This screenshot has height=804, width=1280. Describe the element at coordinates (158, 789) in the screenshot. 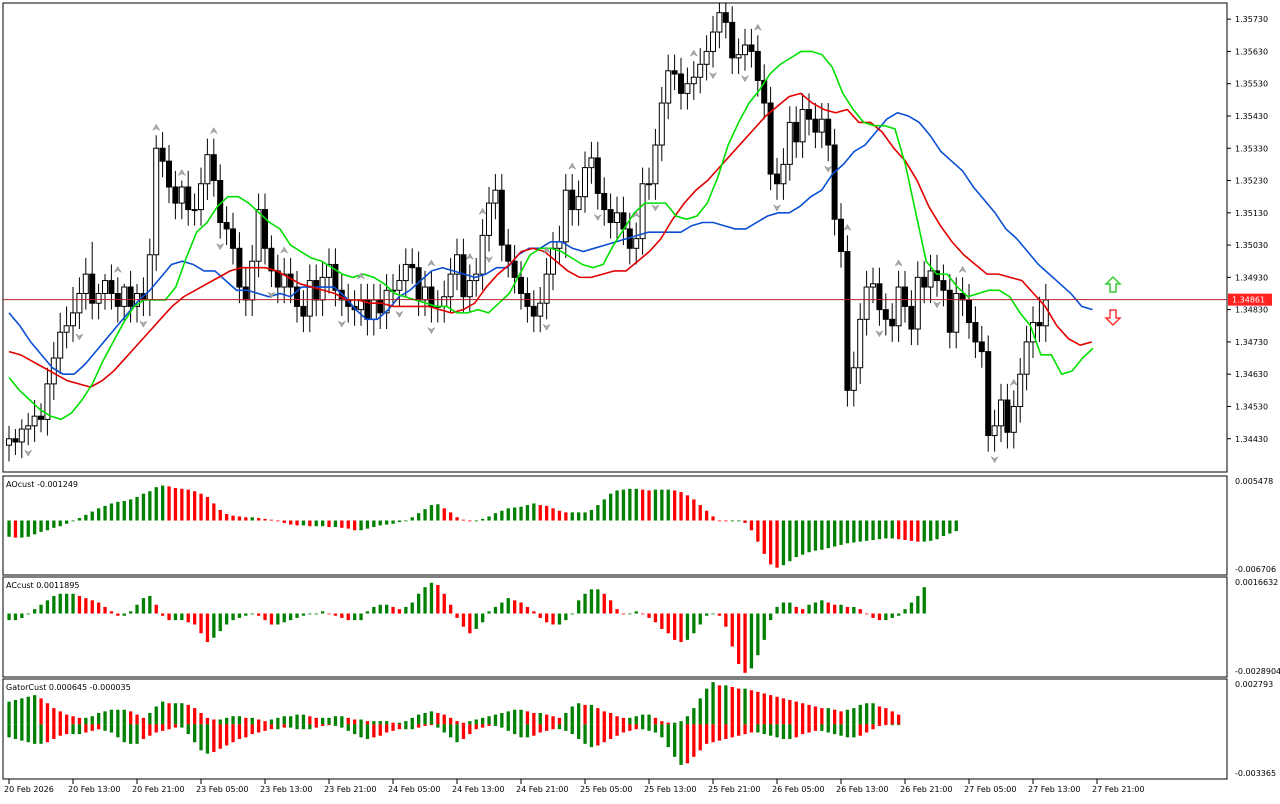

I see `x-tick-label: 20 Feb 21:00` at that location.